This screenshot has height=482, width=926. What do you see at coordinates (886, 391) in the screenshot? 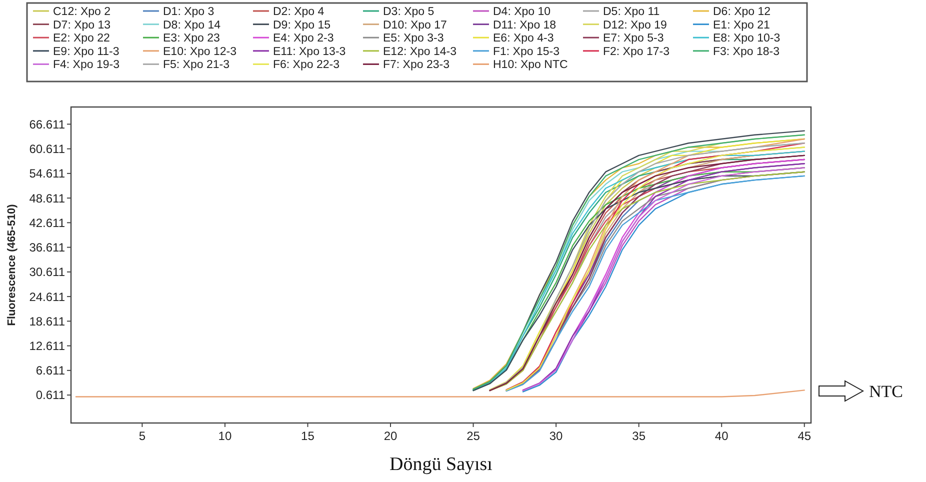
I see `text: NTC` at bounding box center [886, 391].